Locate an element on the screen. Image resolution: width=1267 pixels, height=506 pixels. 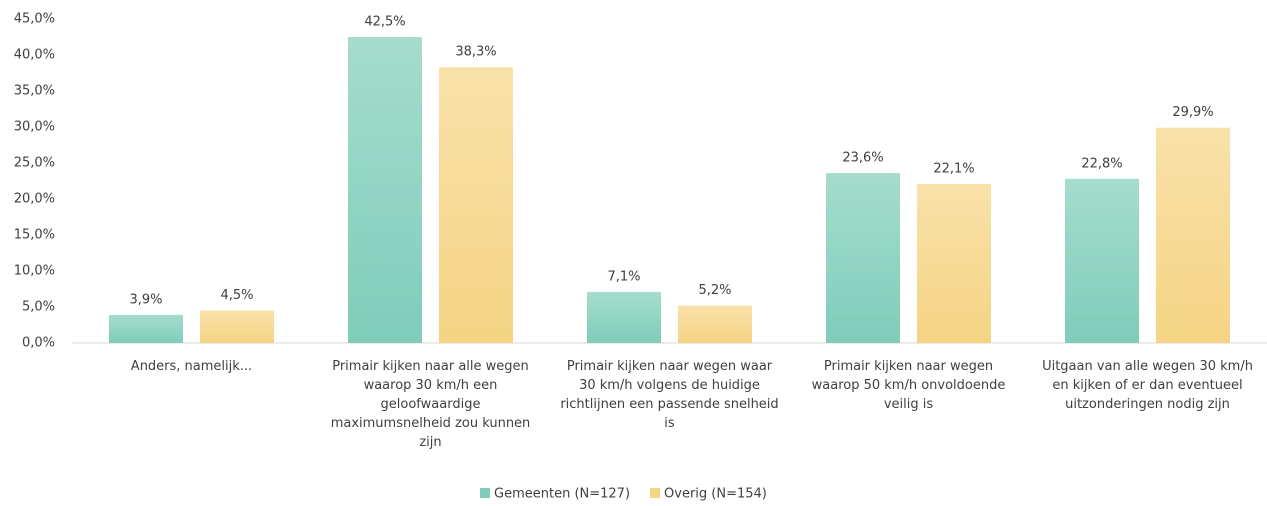
data-label: 4,5% is located at coordinates (236, 295).